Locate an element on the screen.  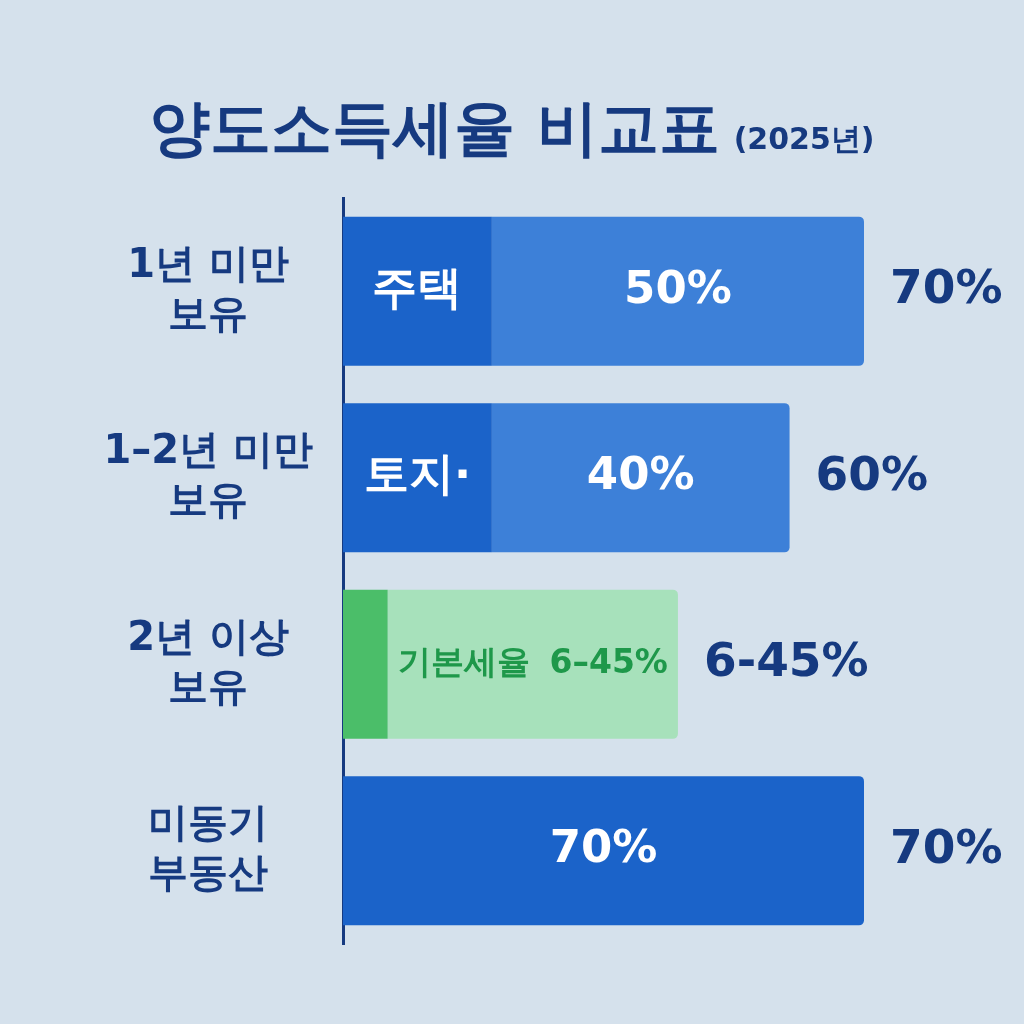
data-label: 70% is located at coordinates (603, 847).